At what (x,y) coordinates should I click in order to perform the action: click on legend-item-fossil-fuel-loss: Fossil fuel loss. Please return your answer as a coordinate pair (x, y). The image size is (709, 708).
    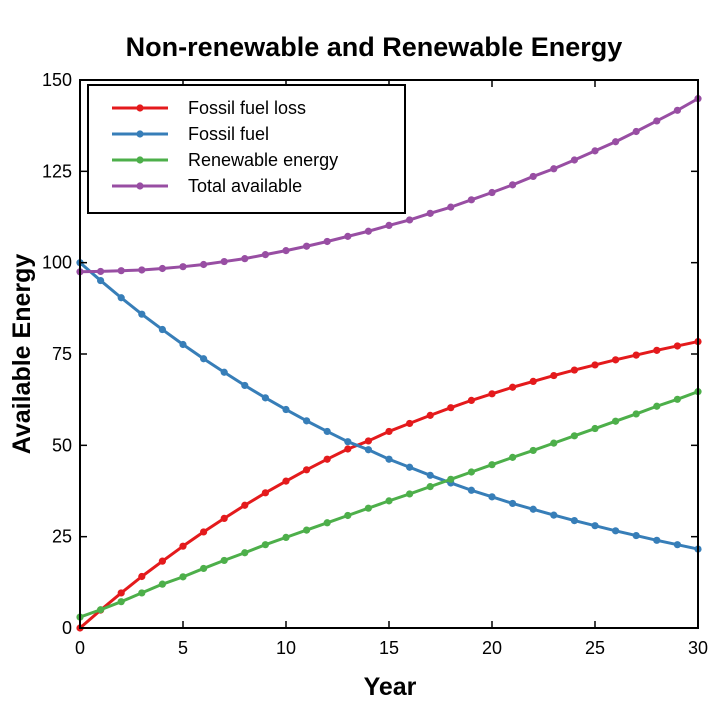
    Looking at the image, I should click on (209, 108).